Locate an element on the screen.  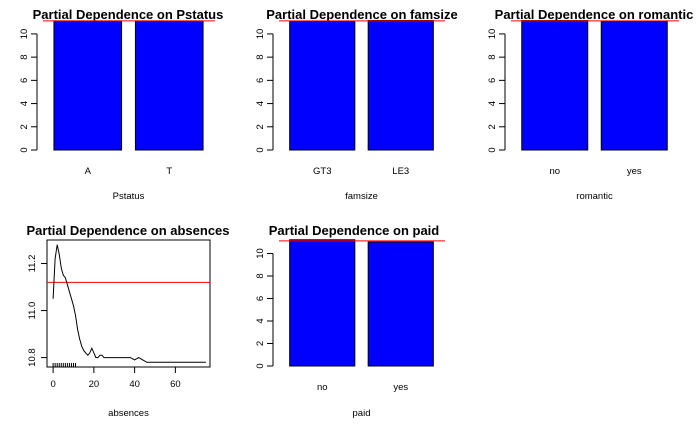
x-tick-label: GT3 is located at coordinates (322, 171).